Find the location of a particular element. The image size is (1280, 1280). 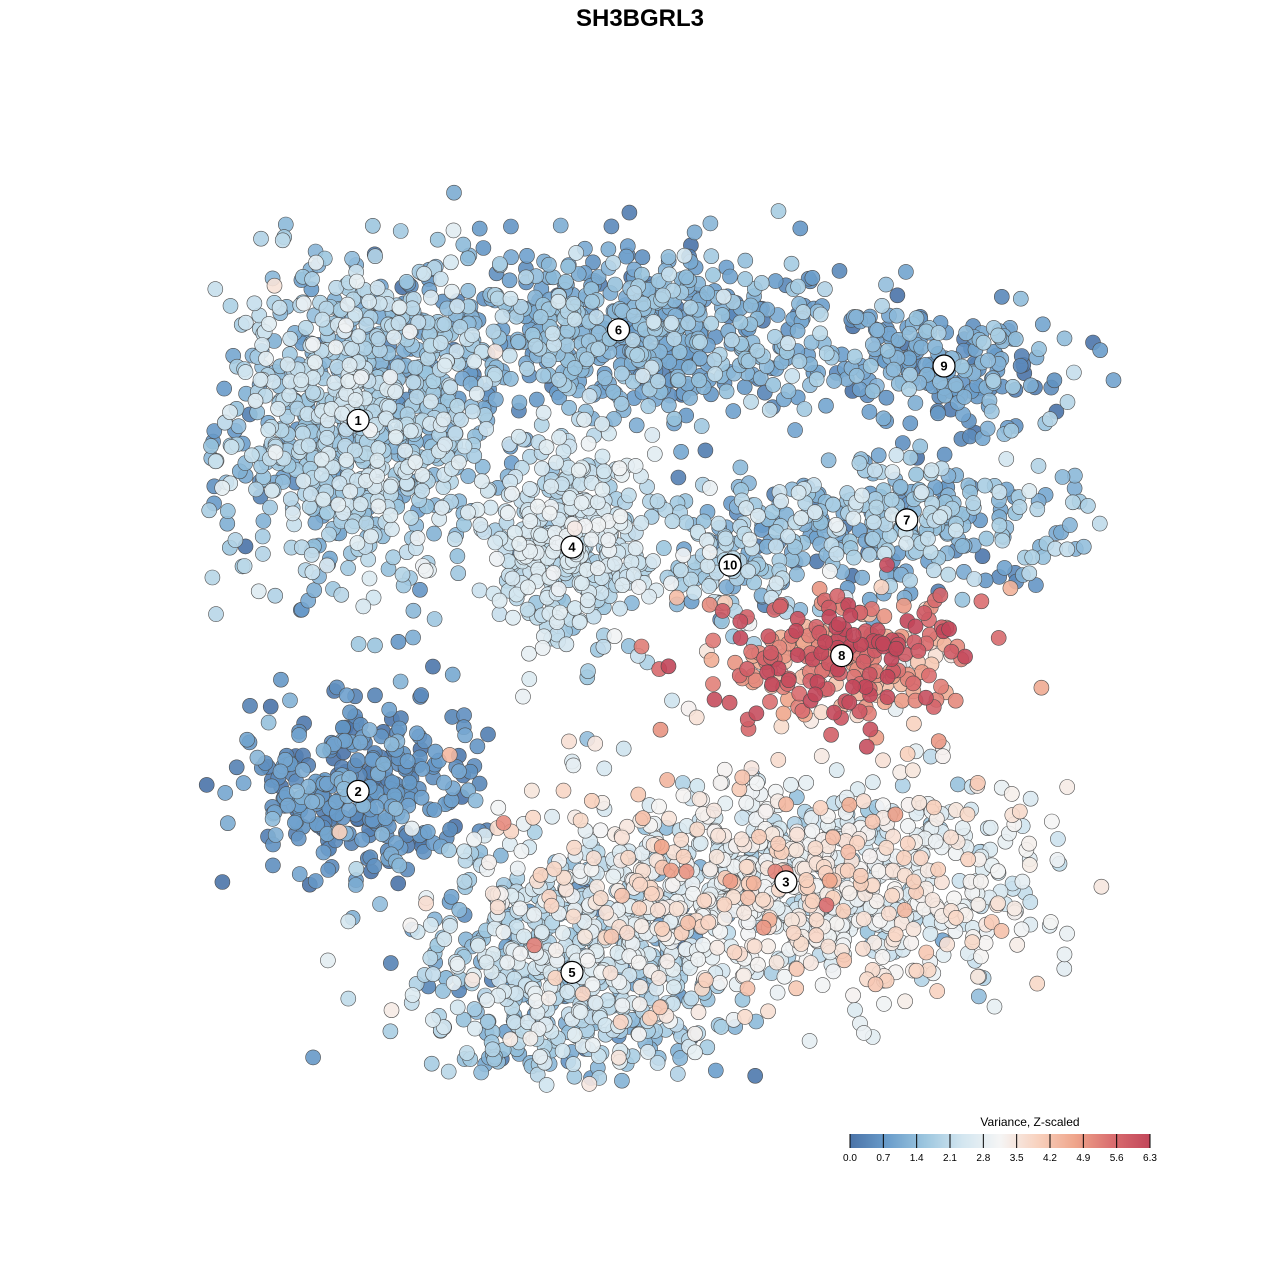

legend-tick-label: 3.5 is located at coordinates (1017, 1158).